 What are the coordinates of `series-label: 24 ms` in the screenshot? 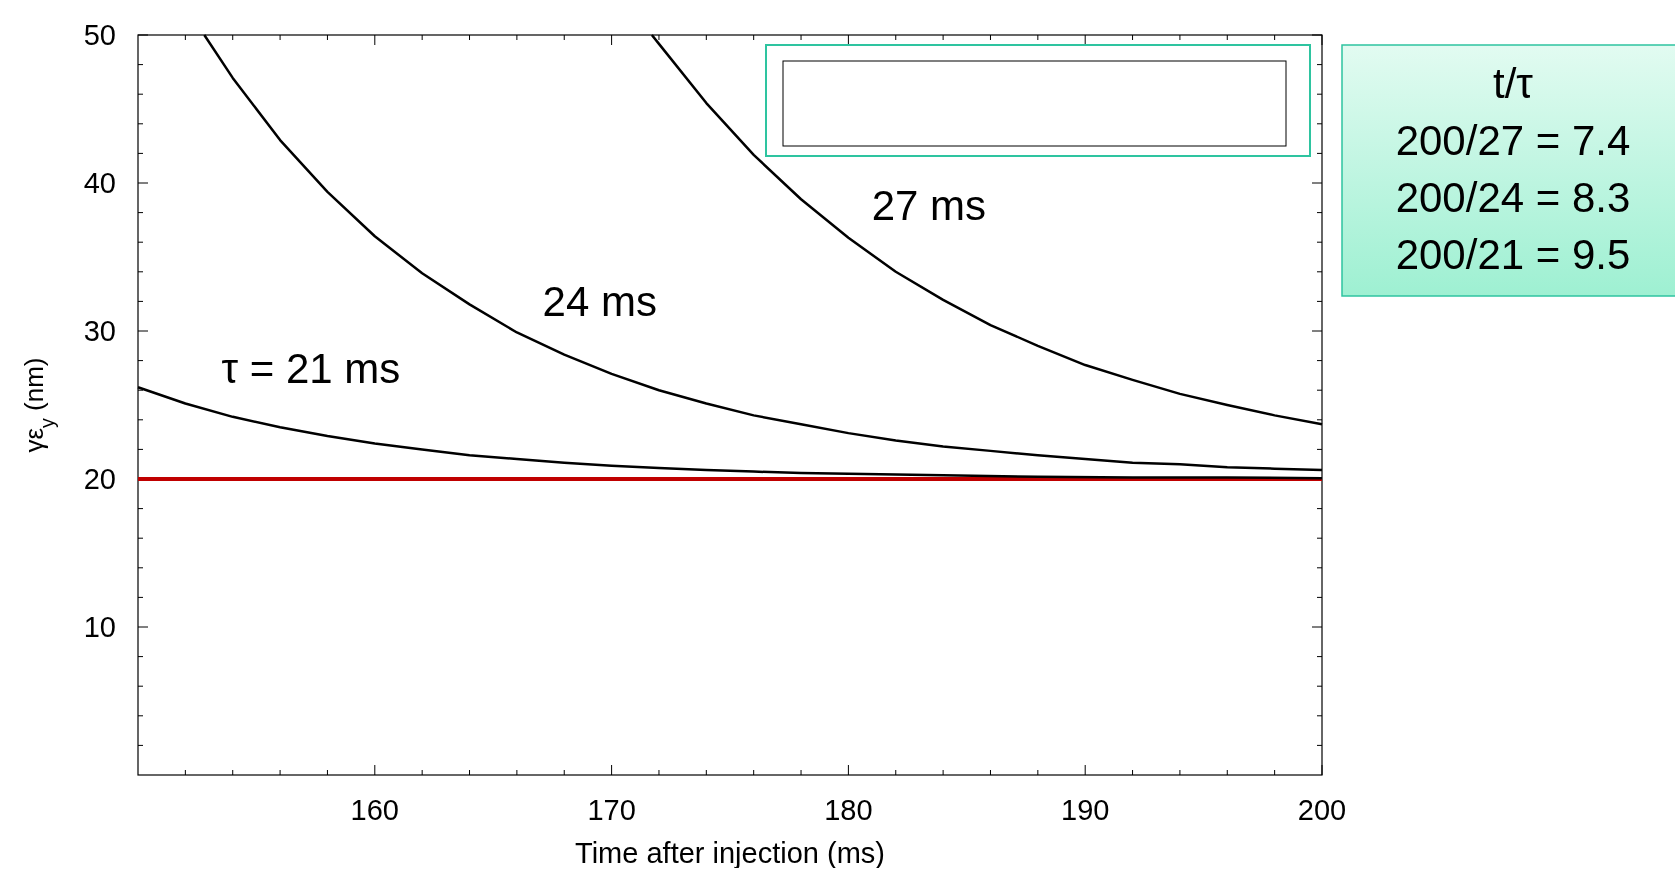 It's located at (599, 302).